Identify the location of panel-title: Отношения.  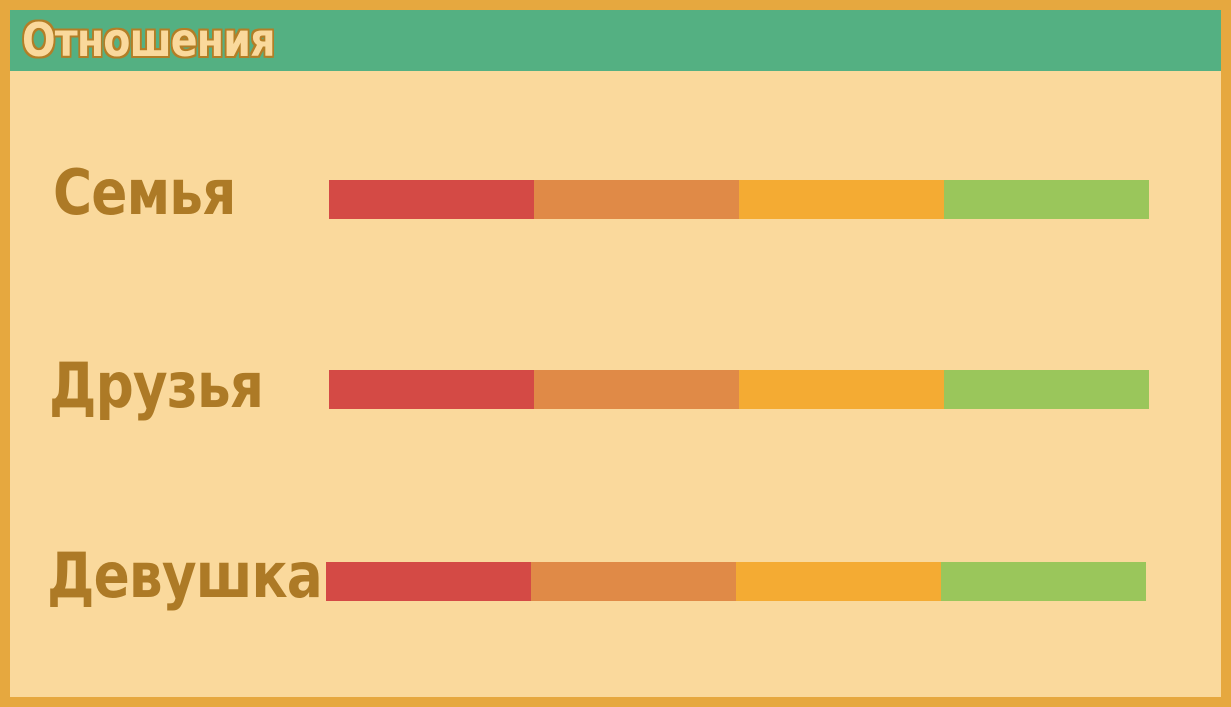
(148, 40).